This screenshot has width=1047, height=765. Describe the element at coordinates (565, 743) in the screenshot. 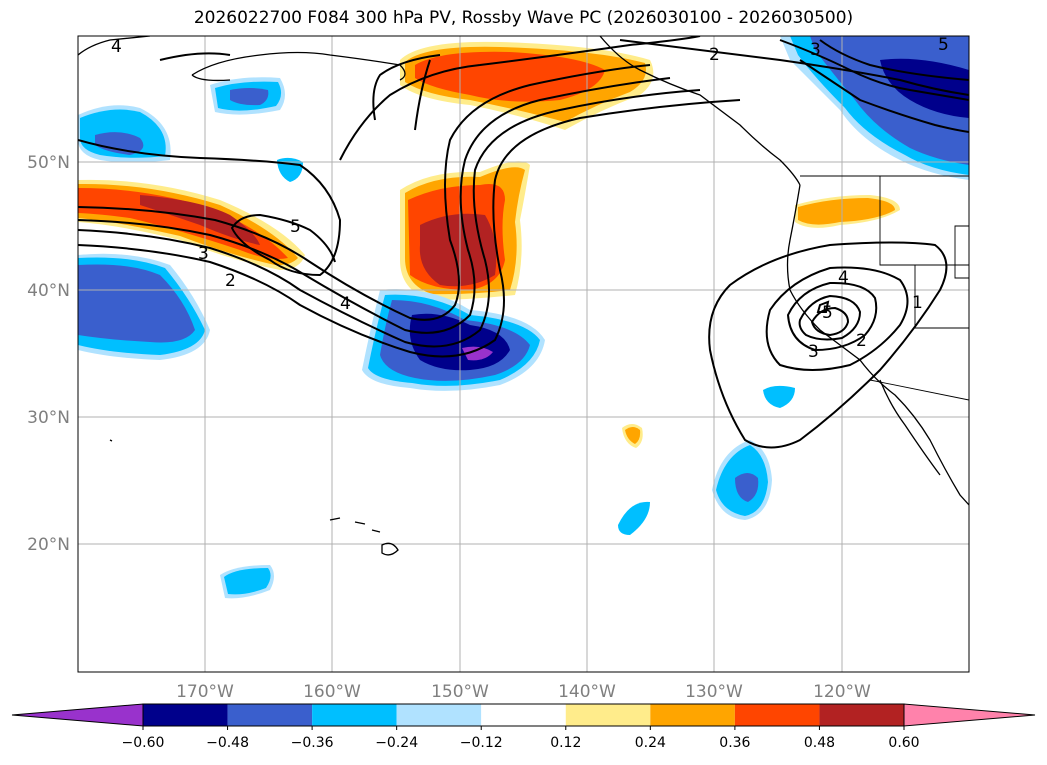

I see `colorbar-tick-label: 0.12` at that location.